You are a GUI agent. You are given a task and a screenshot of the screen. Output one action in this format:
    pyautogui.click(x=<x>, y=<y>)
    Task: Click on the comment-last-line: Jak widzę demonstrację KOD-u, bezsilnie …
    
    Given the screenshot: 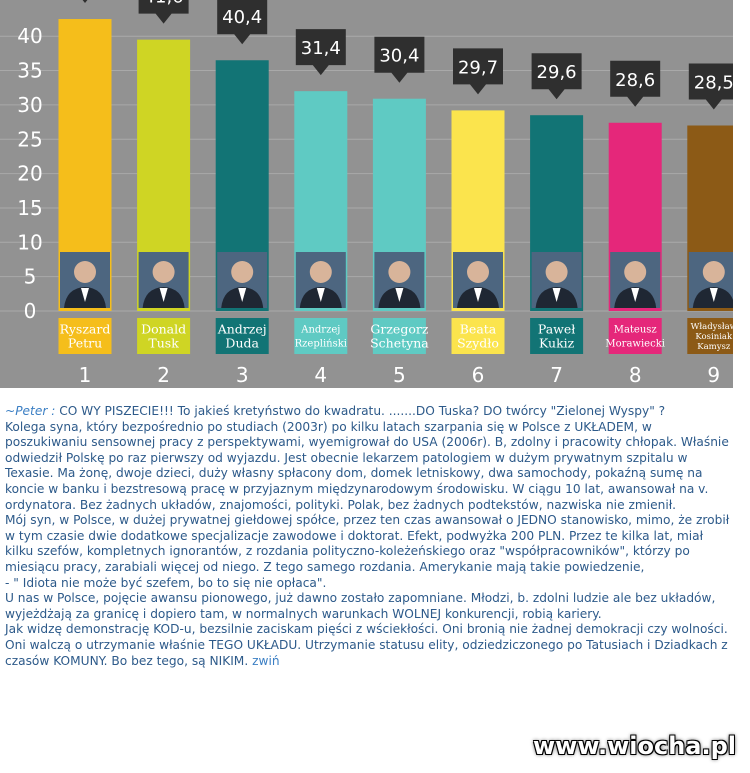 What is the action you would take?
    pyautogui.click(x=369, y=645)
    